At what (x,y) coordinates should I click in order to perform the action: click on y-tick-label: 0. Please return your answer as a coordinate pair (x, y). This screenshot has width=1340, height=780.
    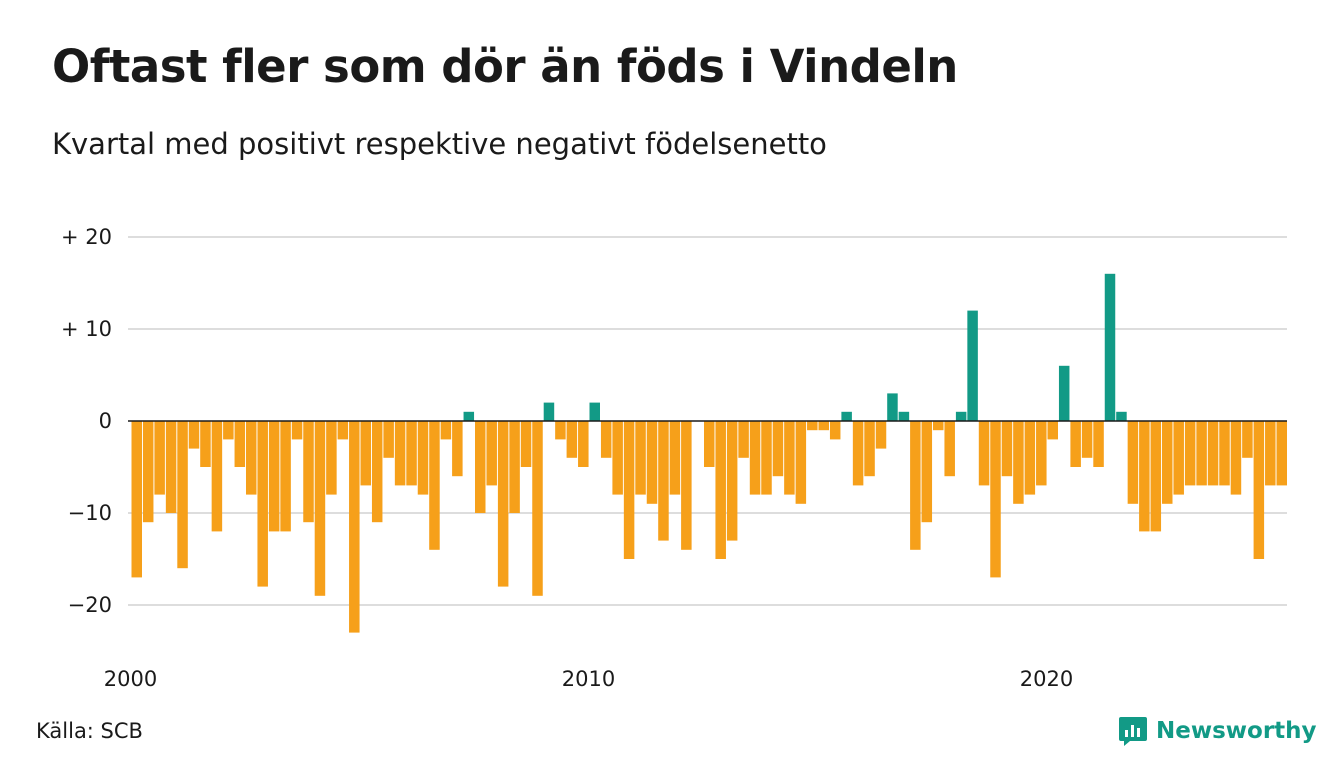
    Looking at the image, I should click on (105, 421).